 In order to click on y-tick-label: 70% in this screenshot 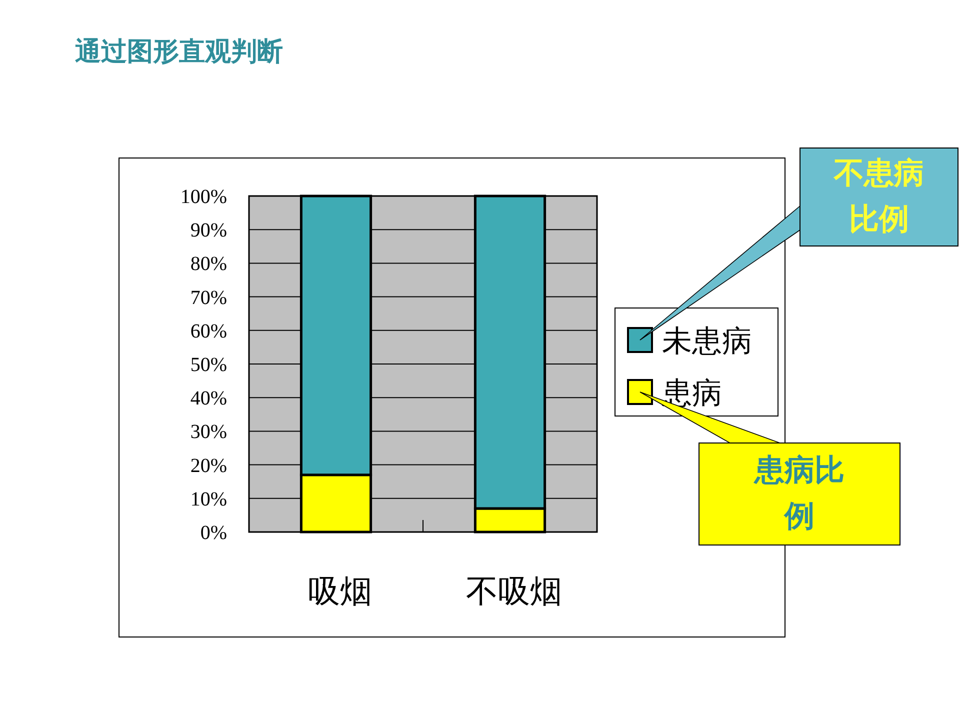, I will do `click(208, 297)`.